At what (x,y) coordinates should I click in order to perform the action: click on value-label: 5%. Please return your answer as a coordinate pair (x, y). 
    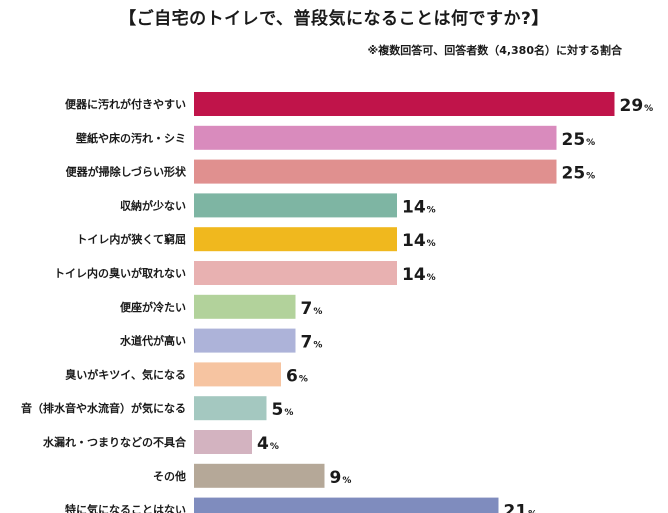
    Looking at the image, I should click on (283, 410).